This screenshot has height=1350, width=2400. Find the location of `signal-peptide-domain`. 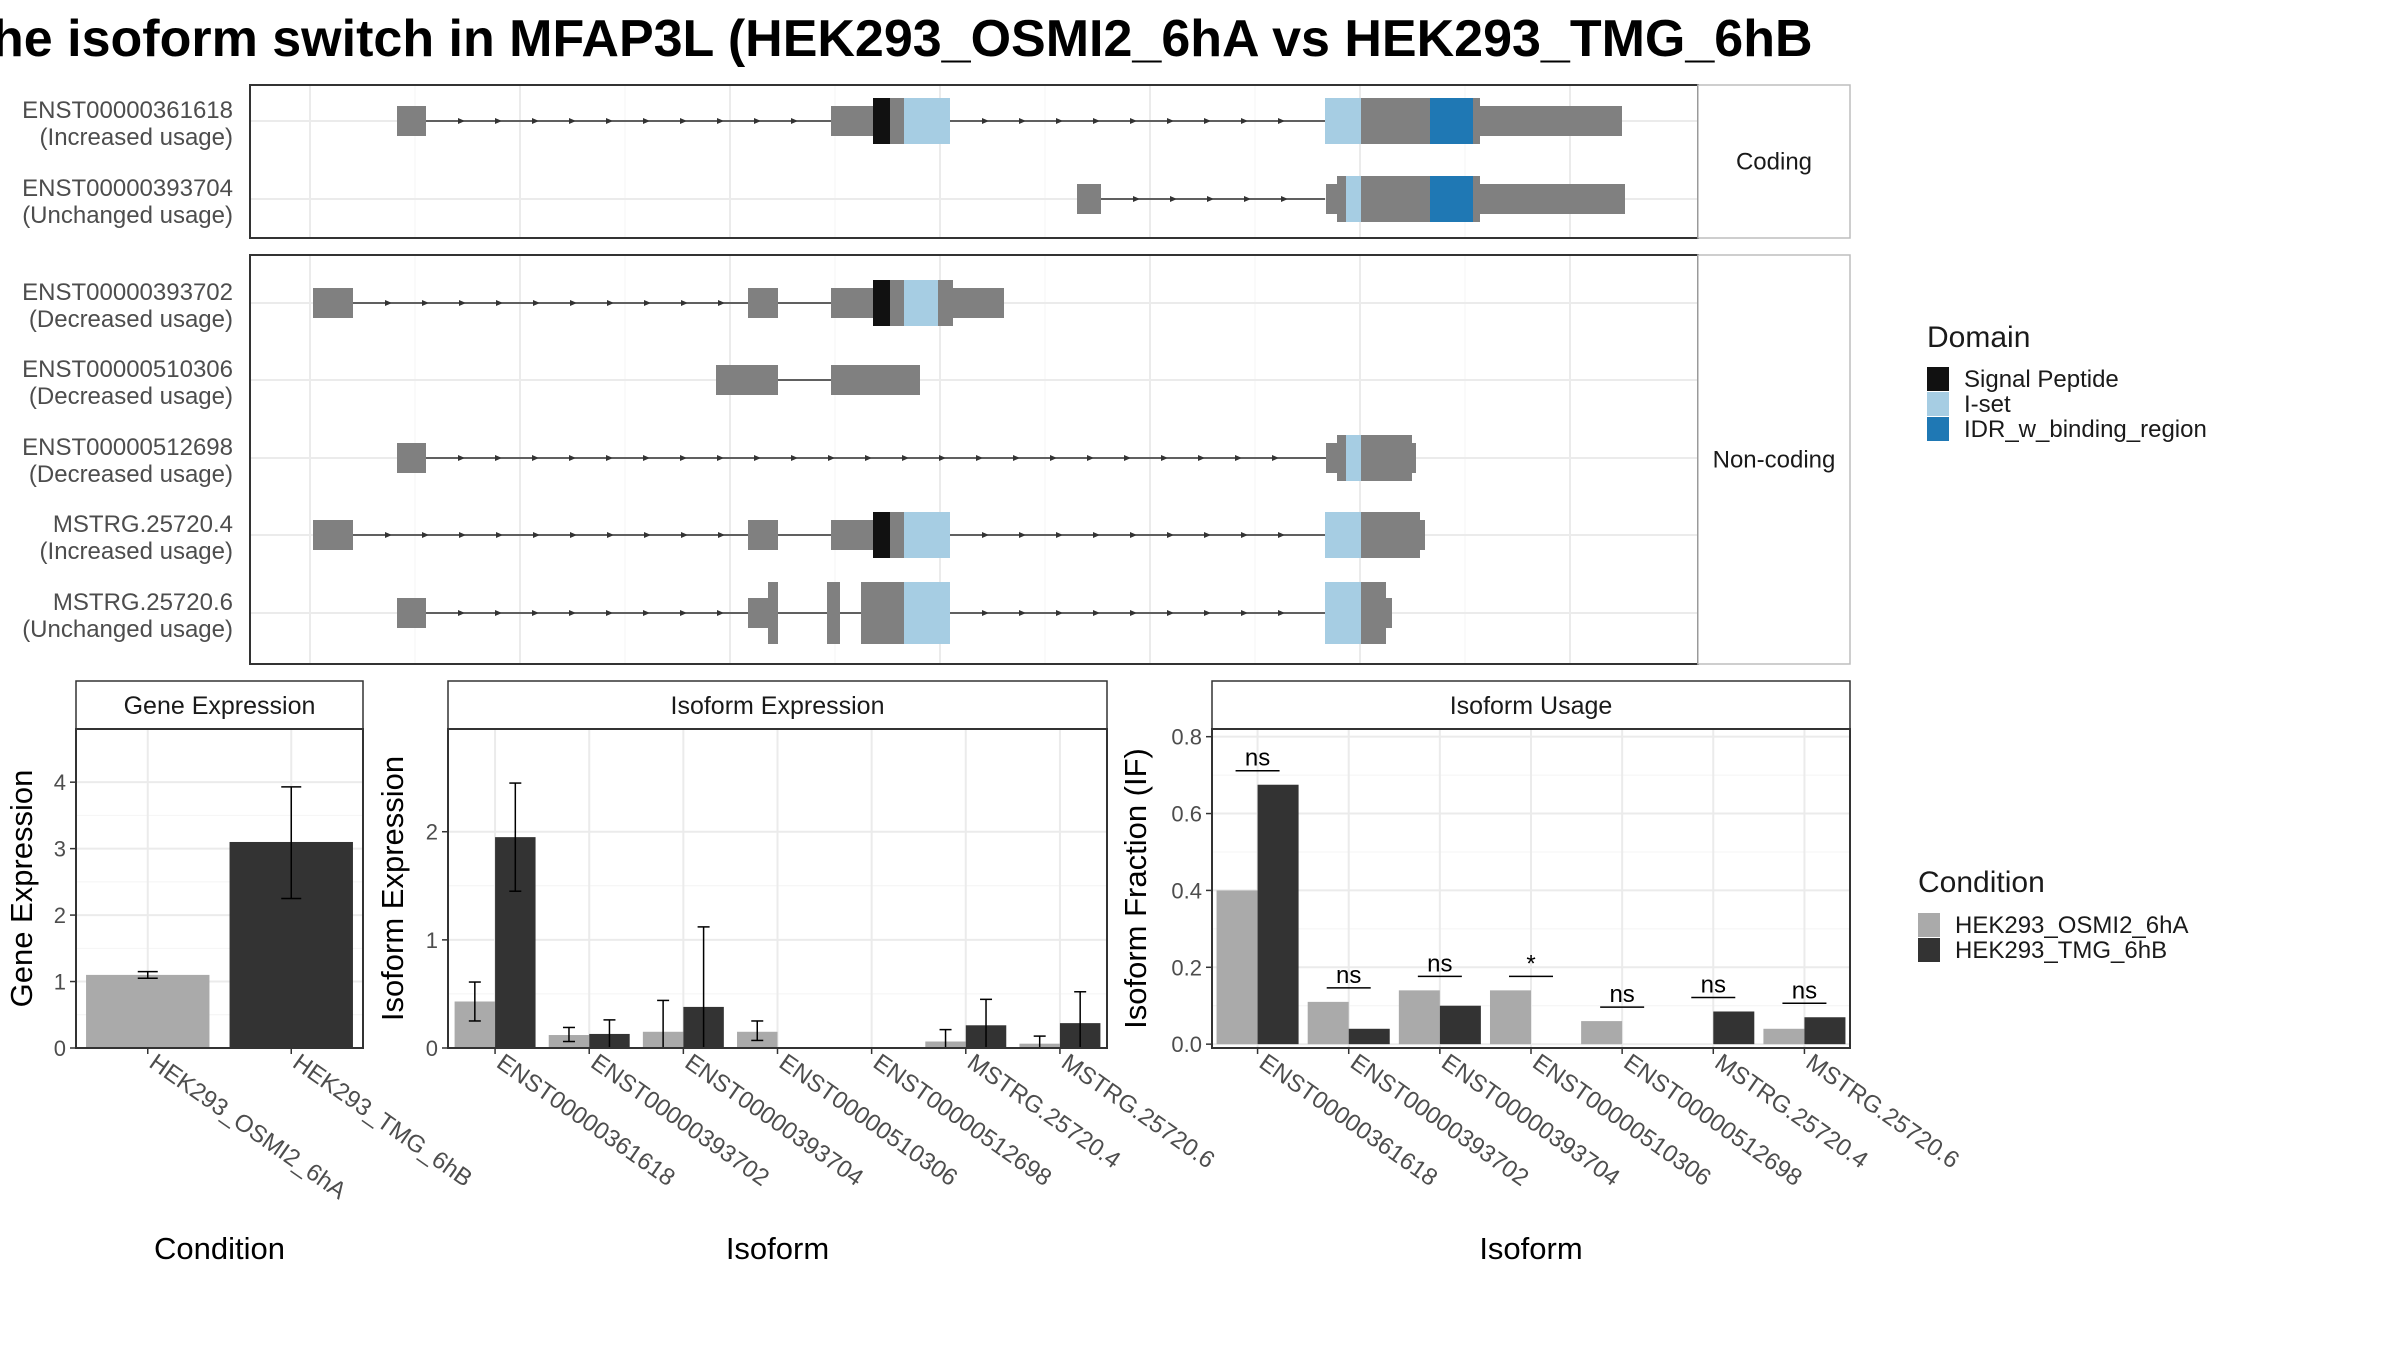

signal-peptide-domain is located at coordinates (881, 303).